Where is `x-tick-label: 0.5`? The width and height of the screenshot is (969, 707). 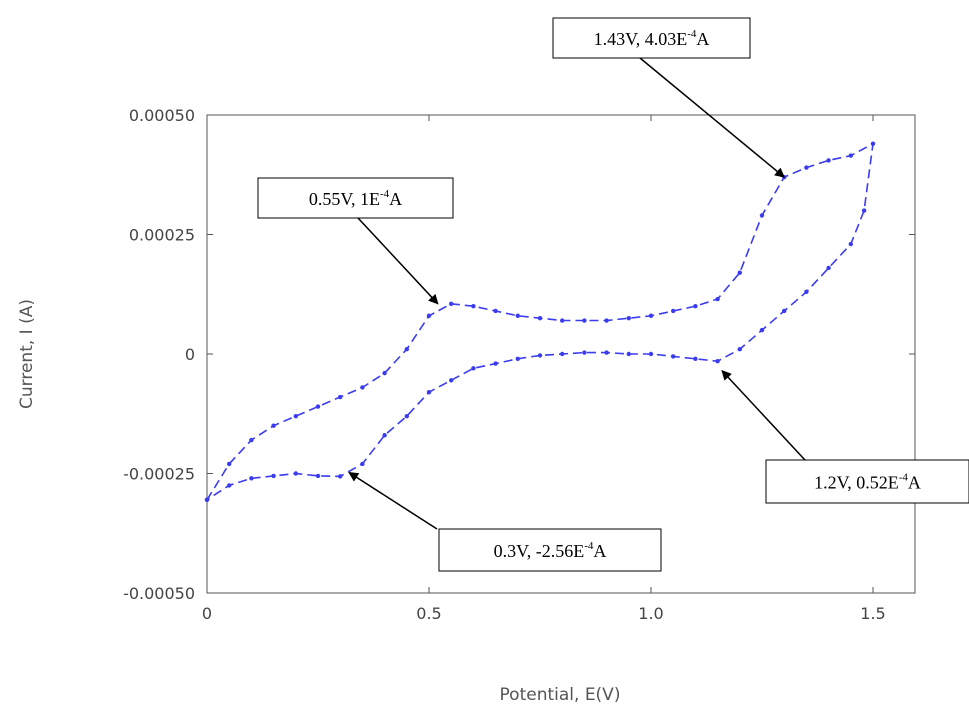
x-tick-label: 0.5 is located at coordinates (428, 613).